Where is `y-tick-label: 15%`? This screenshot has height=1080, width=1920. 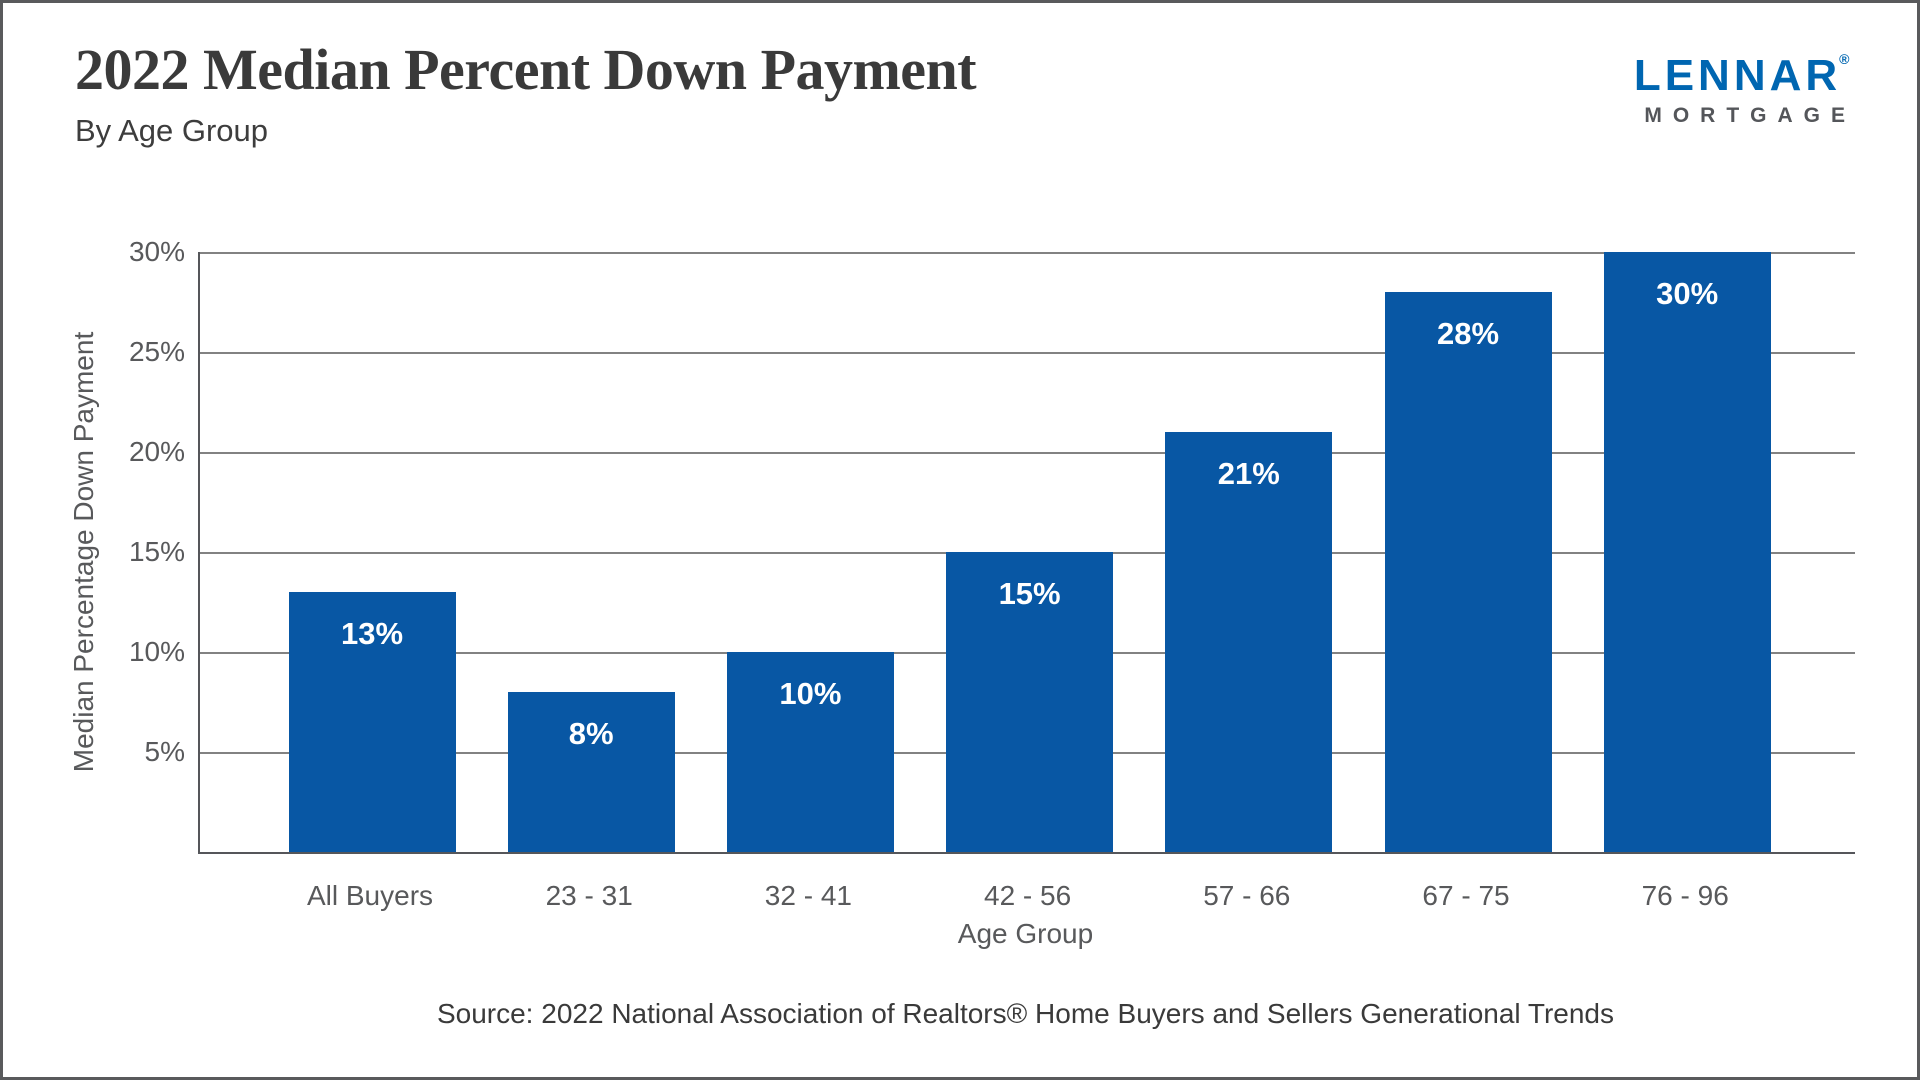 y-tick-label: 15% is located at coordinates (156, 551).